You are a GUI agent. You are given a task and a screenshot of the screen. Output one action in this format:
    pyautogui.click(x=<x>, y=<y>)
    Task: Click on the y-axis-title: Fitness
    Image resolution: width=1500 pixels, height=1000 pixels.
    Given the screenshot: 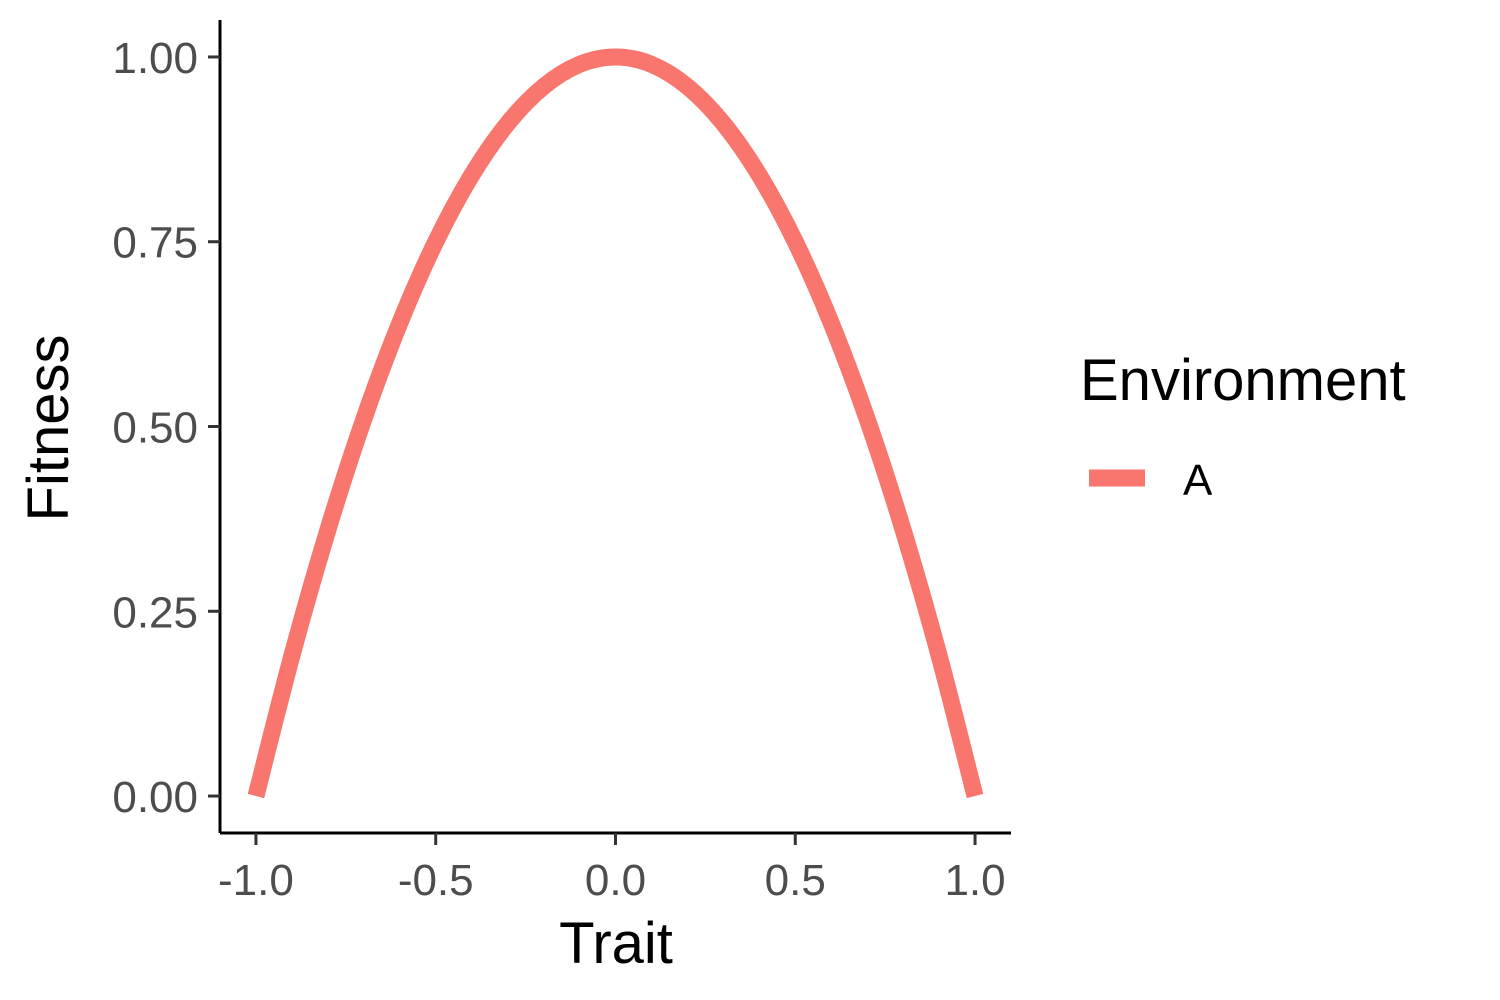 What is the action you would take?
    pyautogui.click(x=48, y=428)
    